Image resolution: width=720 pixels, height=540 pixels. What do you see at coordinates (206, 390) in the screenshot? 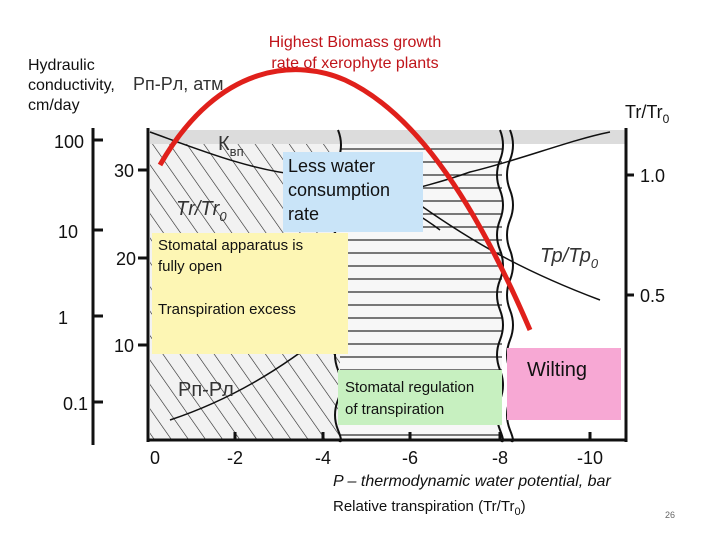
I see `pressure-label: Рп-Рл` at bounding box center [206, 390].